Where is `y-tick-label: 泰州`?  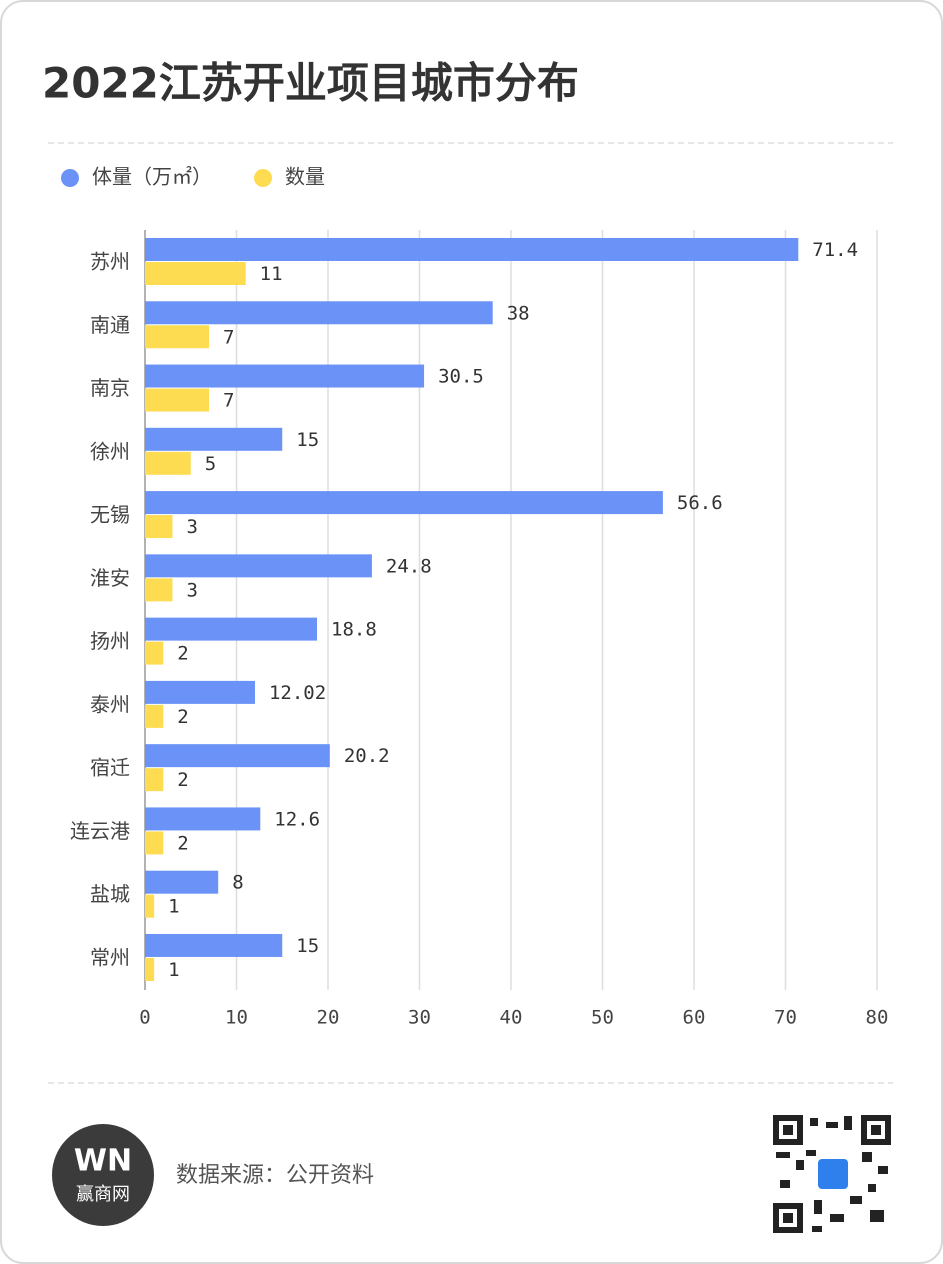
y-tick-label: 泰州 is located at coordinates (110, 704).